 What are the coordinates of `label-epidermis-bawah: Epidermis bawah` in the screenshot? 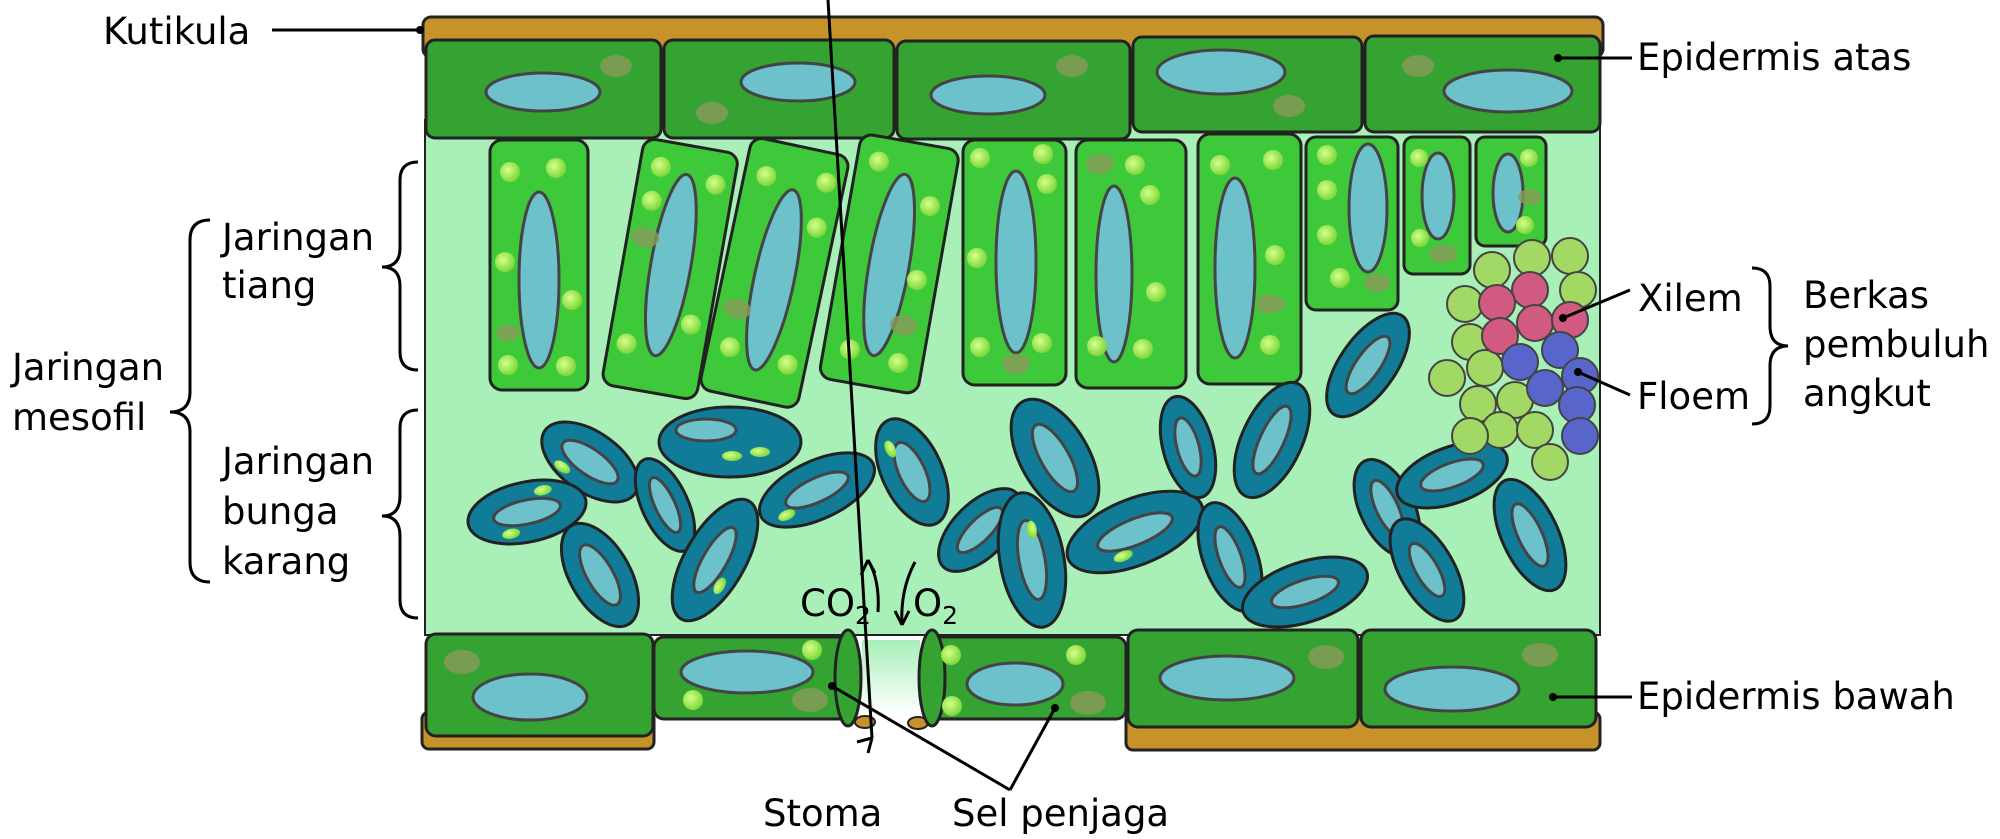 It's located at (1796, 696).